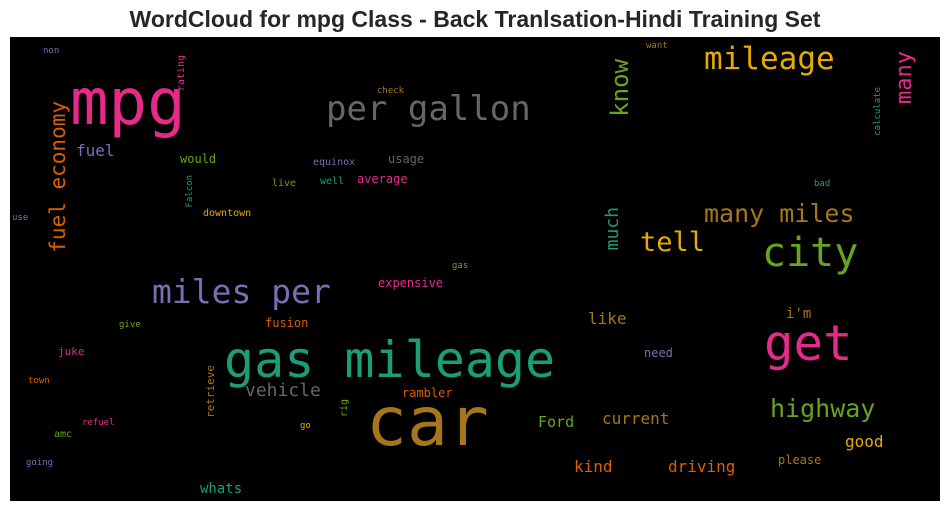 The height and width of the screenshot is (511, 950). Describe the element at coordinates (241, 291) in the screenshot. I see `word-miles-per: miles per` at that location.